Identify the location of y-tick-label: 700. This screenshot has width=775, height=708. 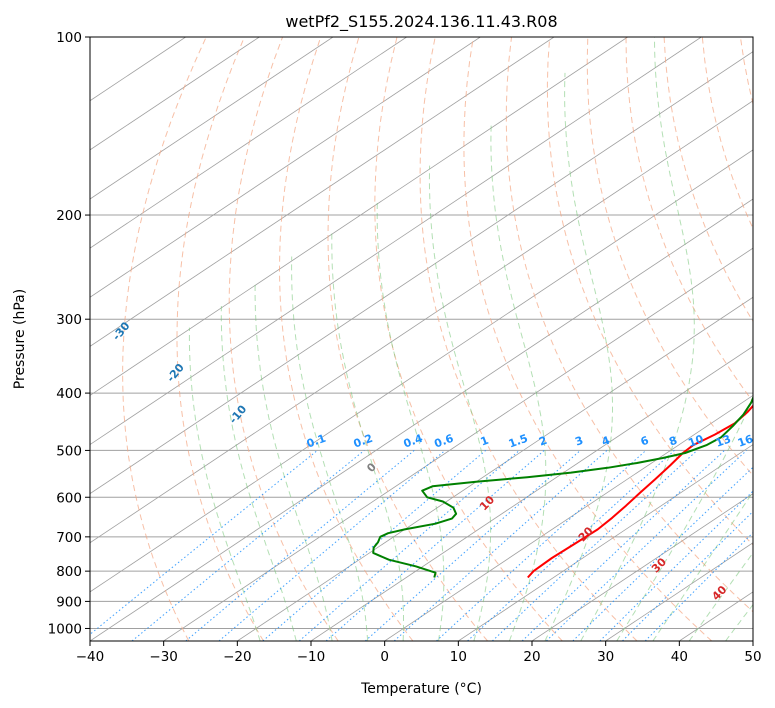
(69, 538).